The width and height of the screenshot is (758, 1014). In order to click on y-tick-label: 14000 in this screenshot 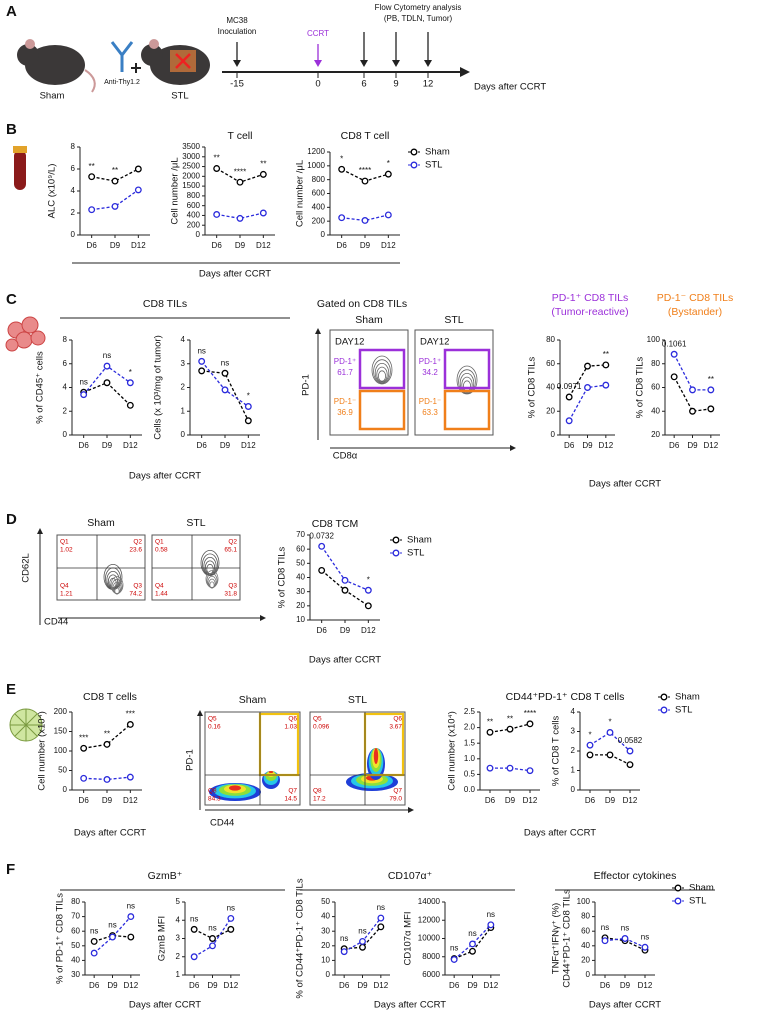, I will do `click(429, 901)`.